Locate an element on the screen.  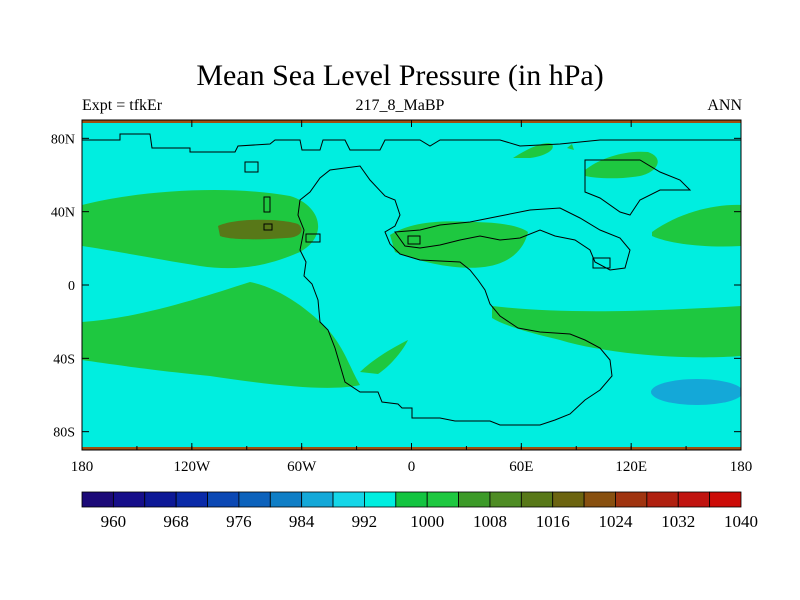
run-id-label: 217_8_MaBP is located at coordinates (400, 105).